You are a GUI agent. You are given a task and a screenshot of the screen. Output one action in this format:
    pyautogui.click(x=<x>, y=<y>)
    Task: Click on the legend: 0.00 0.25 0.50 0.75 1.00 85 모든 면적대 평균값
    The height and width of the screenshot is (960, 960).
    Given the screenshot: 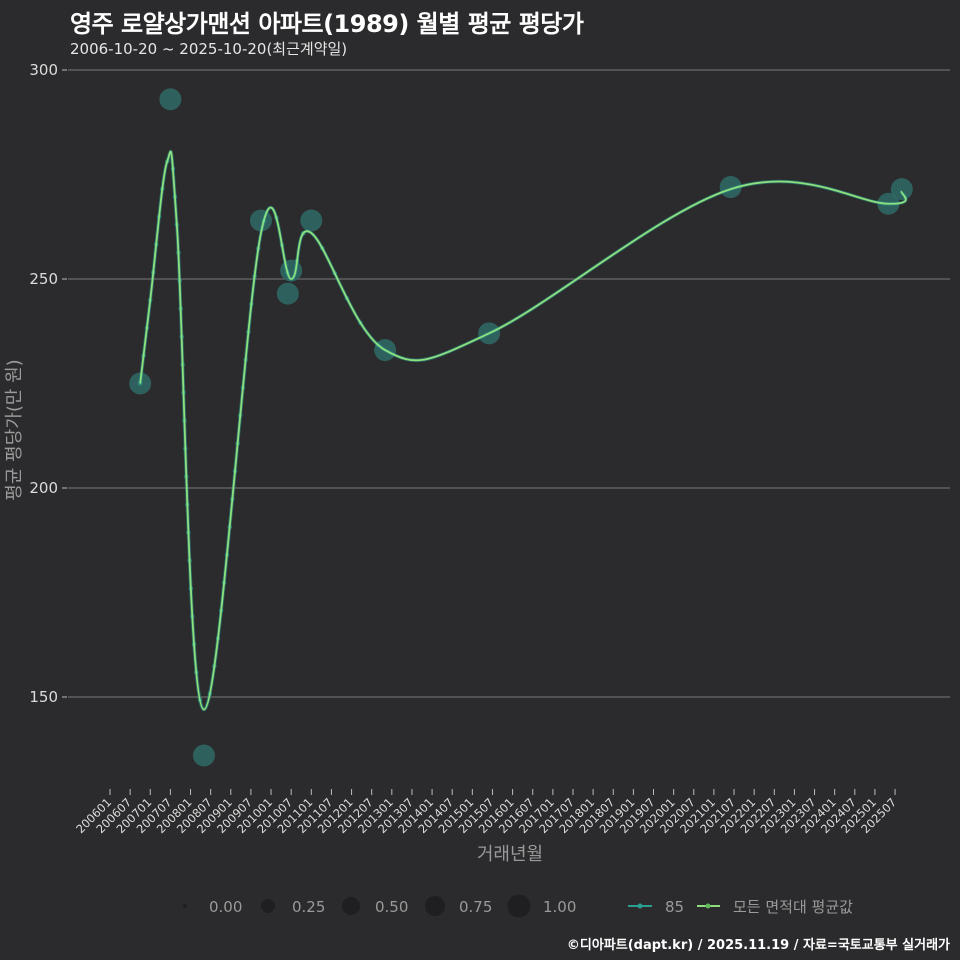 What is the action you would take?
    pyautogui.click(x=518, y=906)
    